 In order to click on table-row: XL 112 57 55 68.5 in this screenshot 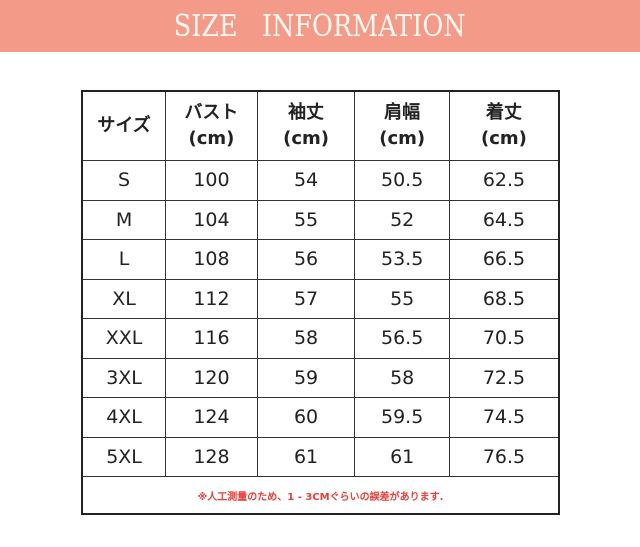, I will do `click(320, 298)`.